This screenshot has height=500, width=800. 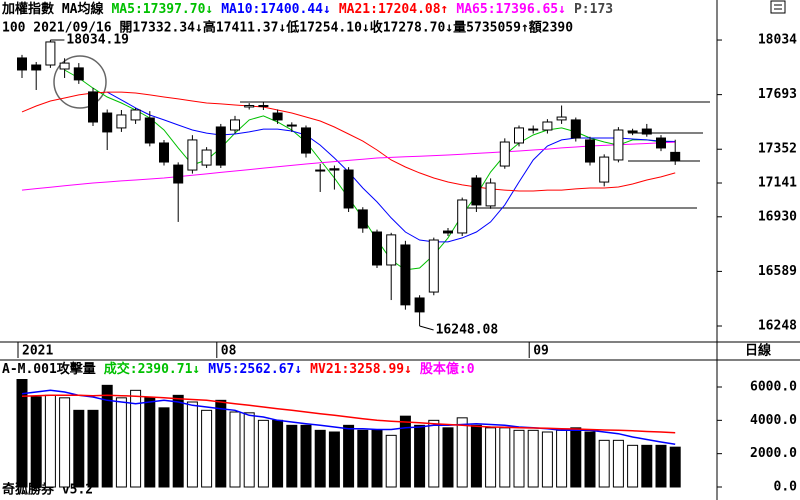 I want to click on legend-entry: 股本億:0, so click(x=447, y=369).